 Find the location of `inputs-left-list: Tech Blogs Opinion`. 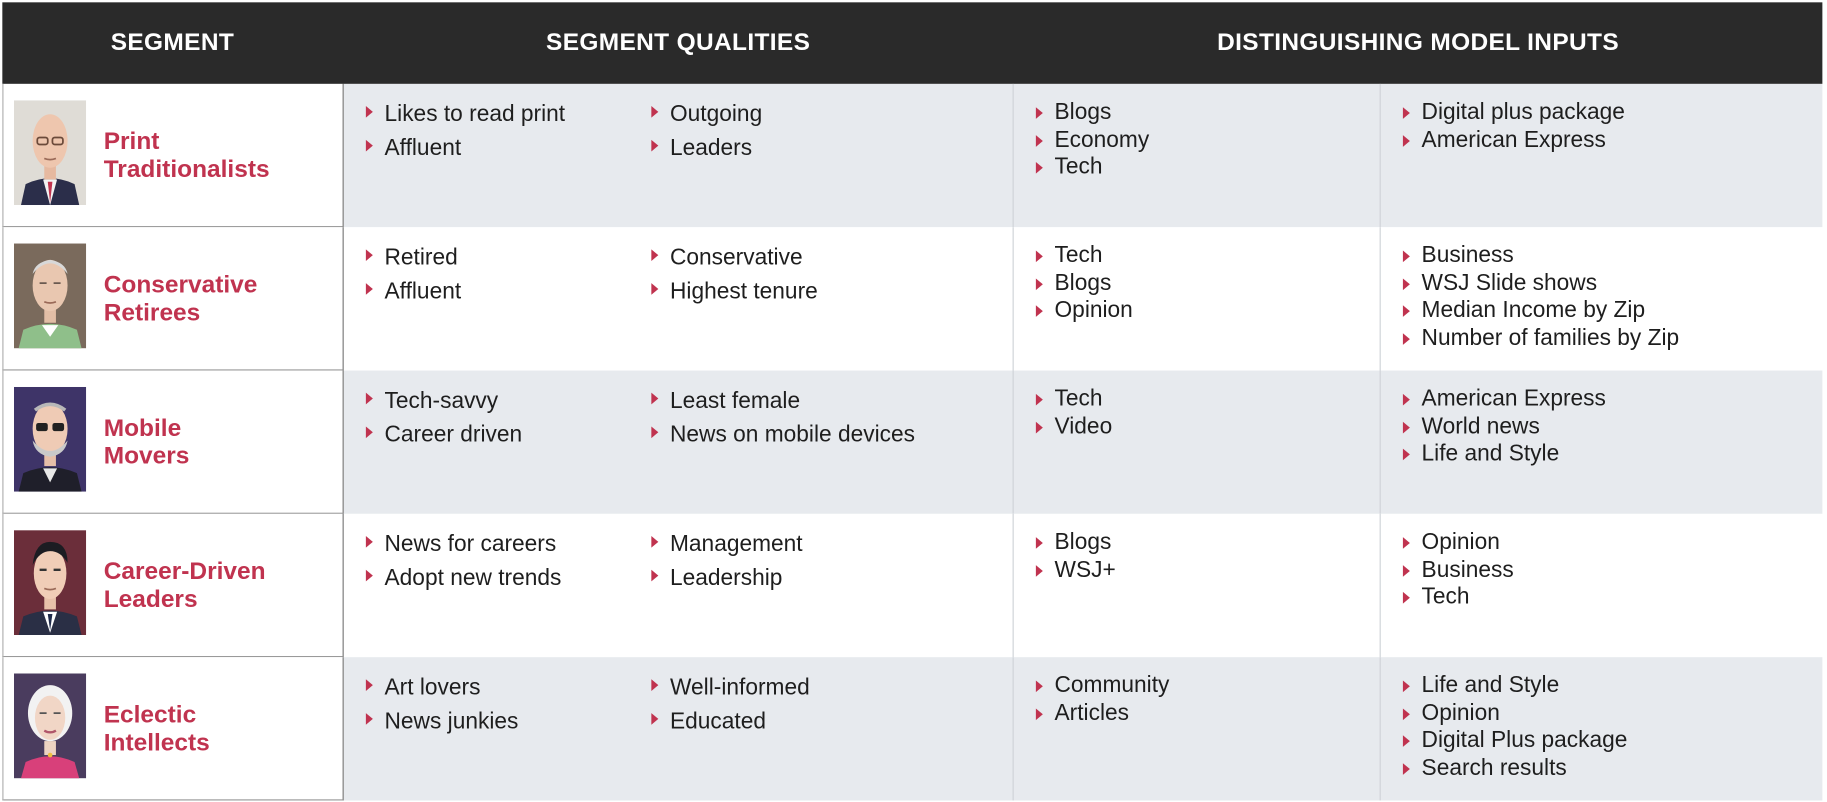

inputs-left-list: Tech Blogs Opinion is located at coordinates (1084, 284).